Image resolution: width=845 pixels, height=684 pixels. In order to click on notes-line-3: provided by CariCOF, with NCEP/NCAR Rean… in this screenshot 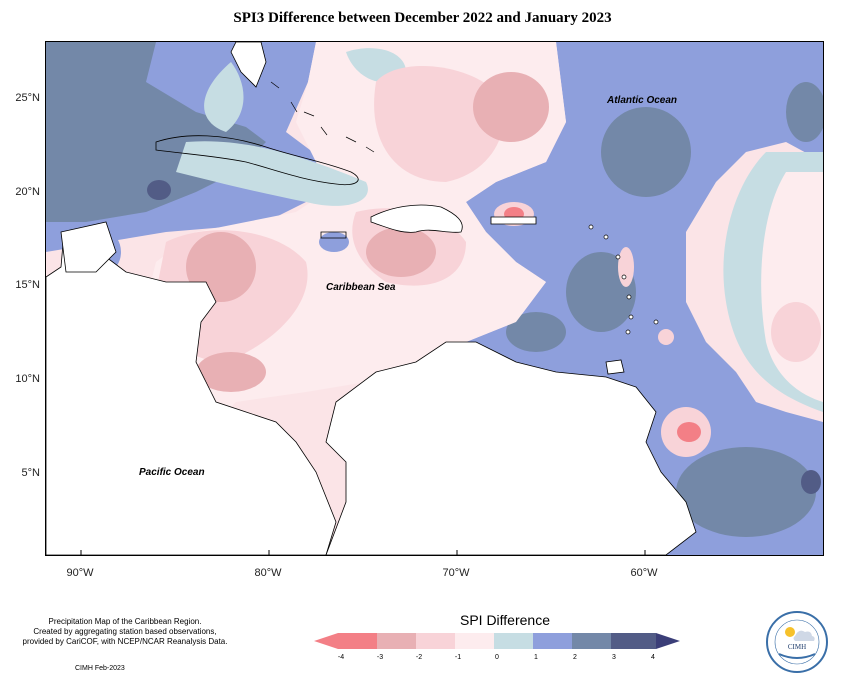, I will do `click(125, 641)`.